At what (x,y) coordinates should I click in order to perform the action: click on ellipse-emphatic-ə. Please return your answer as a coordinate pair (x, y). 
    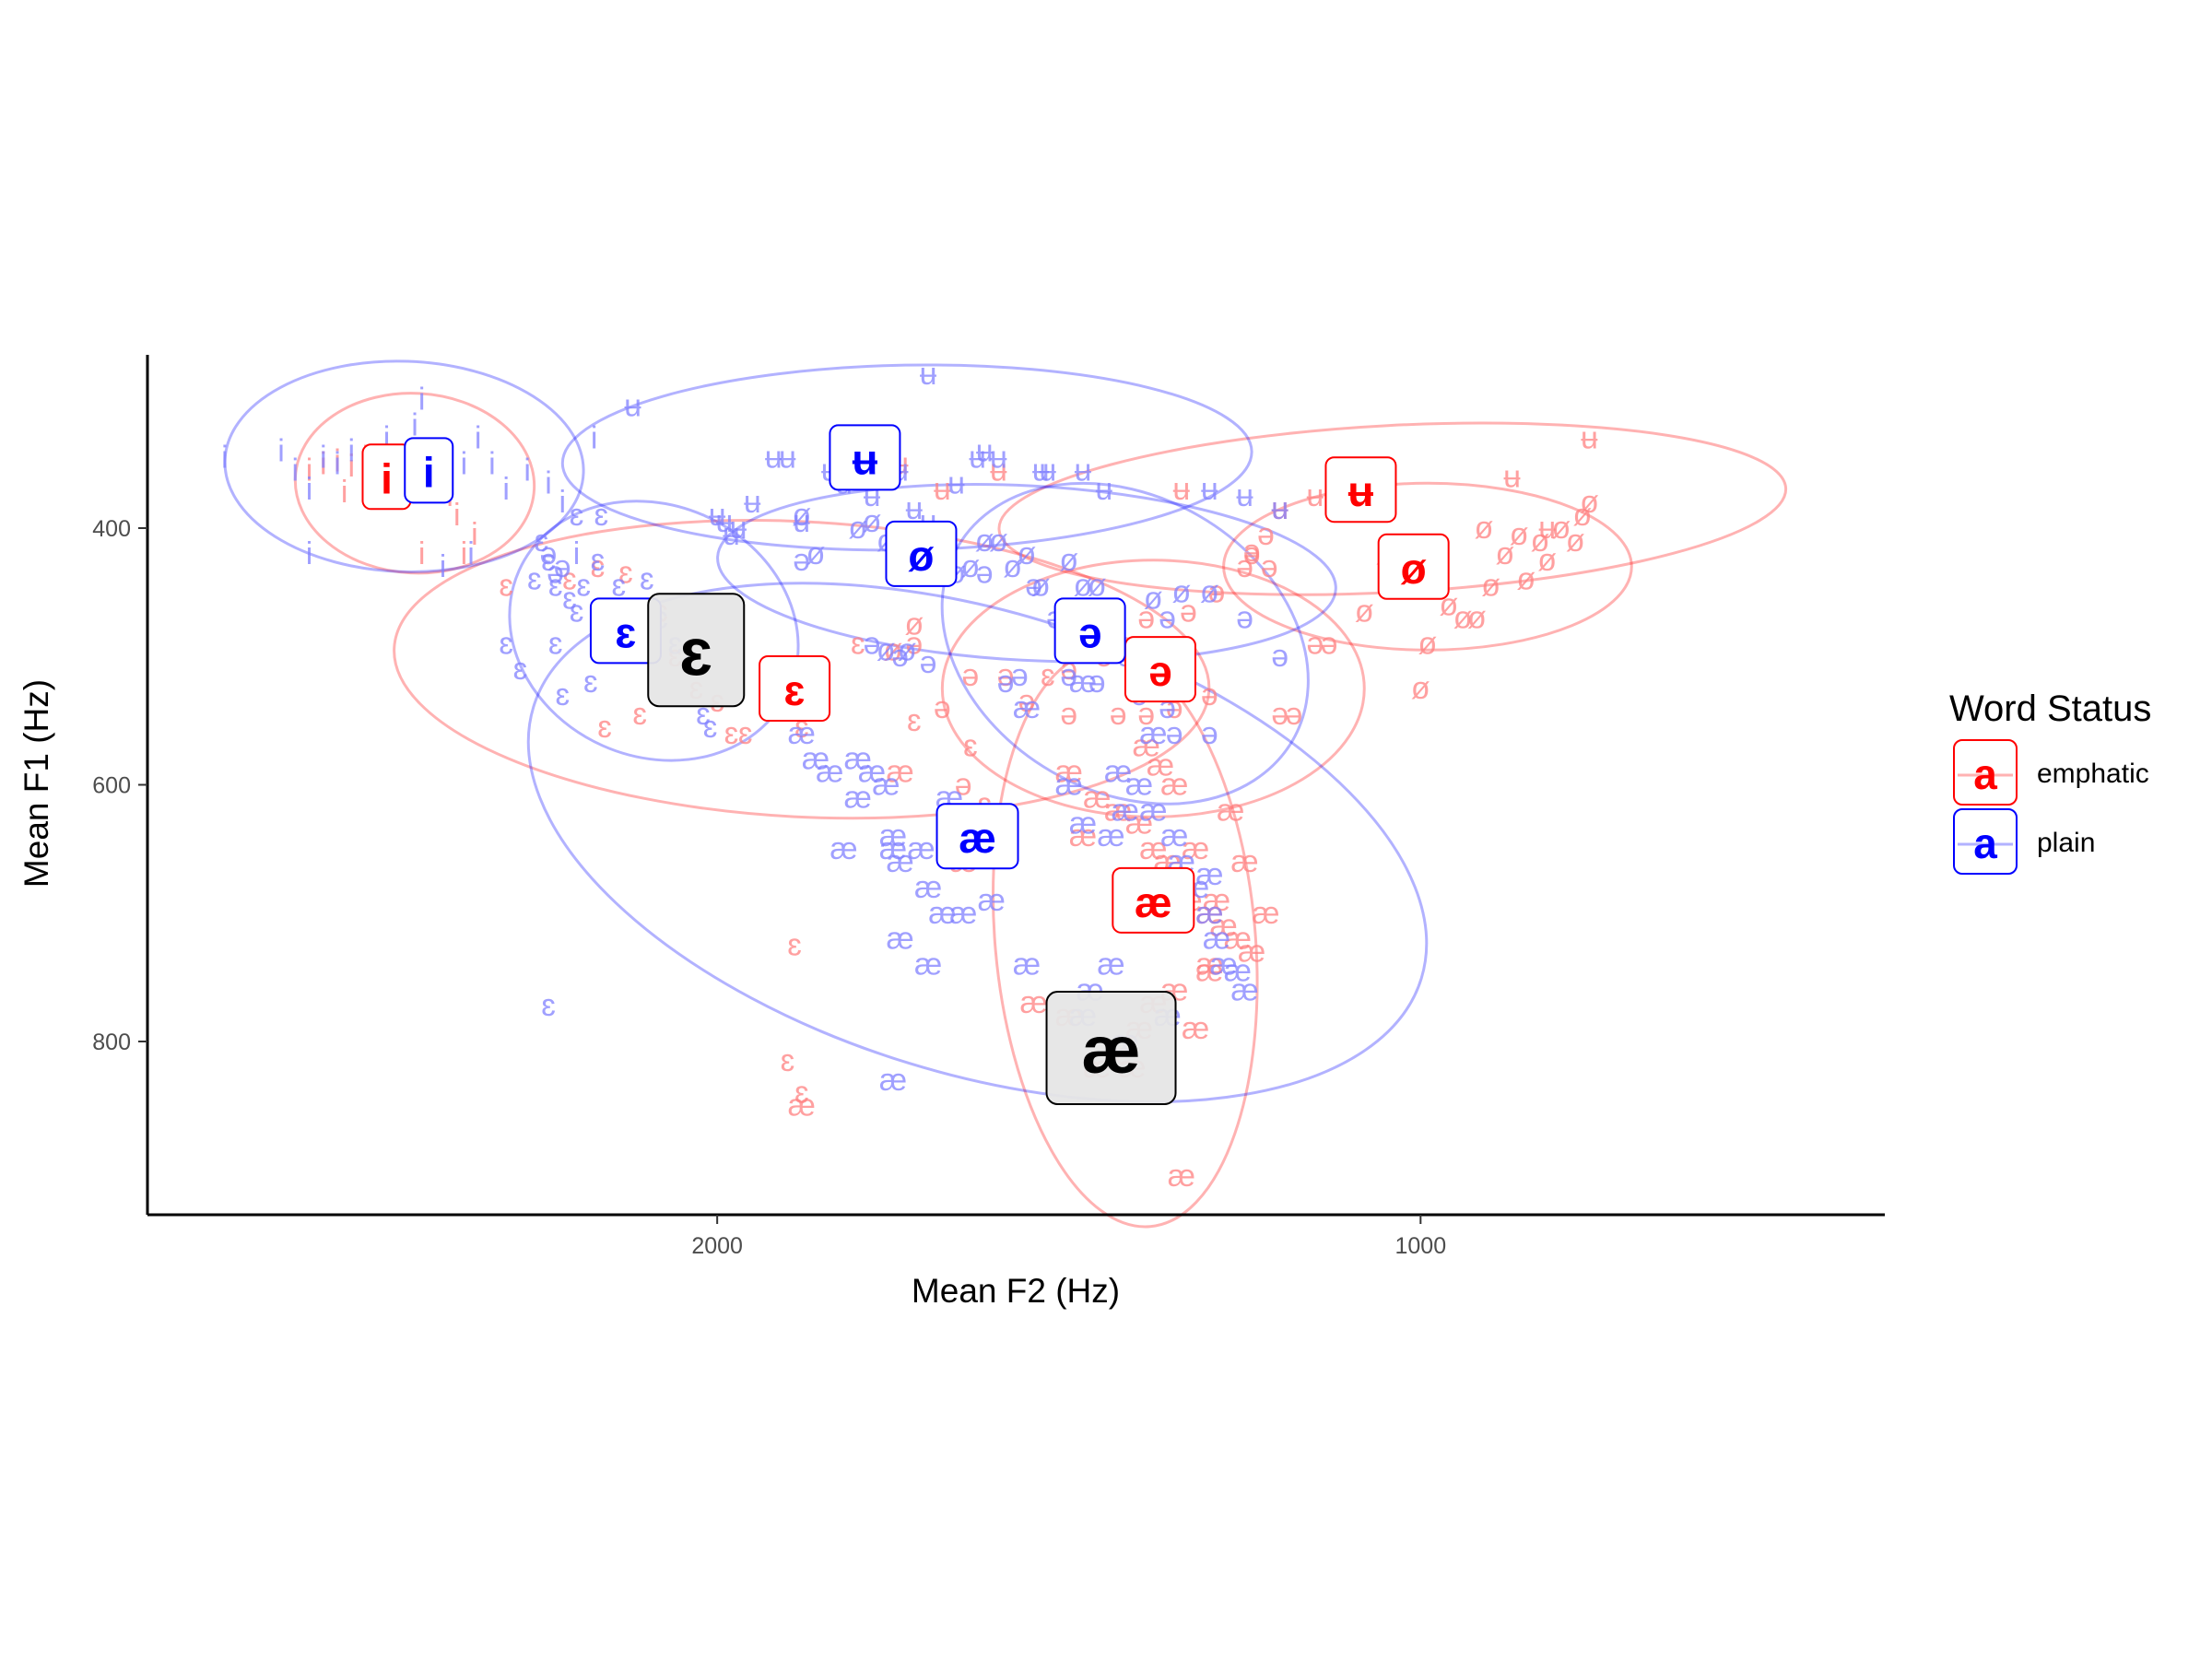
    Looking at the image, I should click on (1153, 688).